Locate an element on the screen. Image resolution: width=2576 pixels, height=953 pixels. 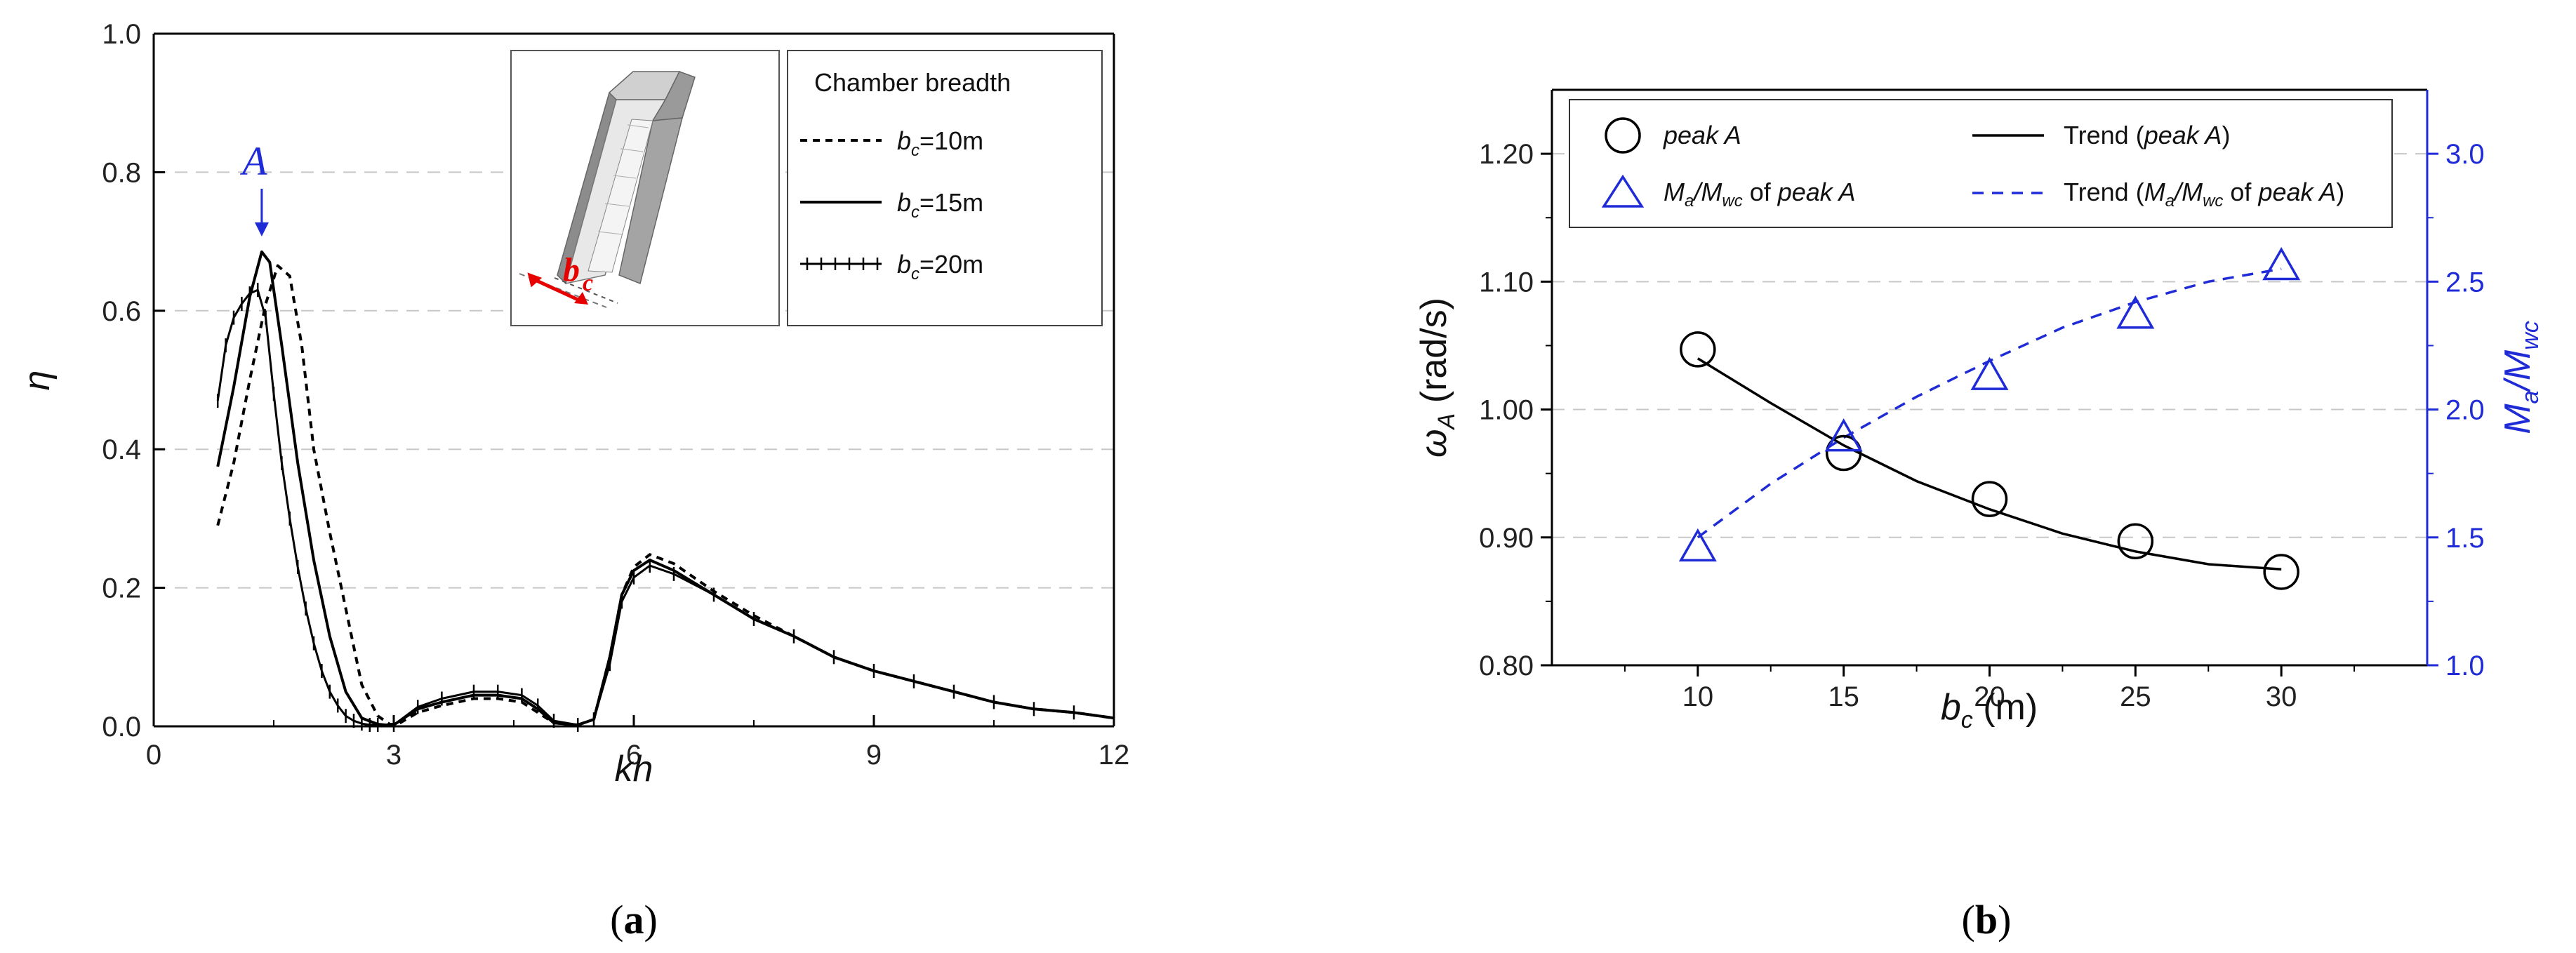
legend-trend-ratio: Trend (Ma/Mwc of peak A) is located at coordinates (2204, 194).